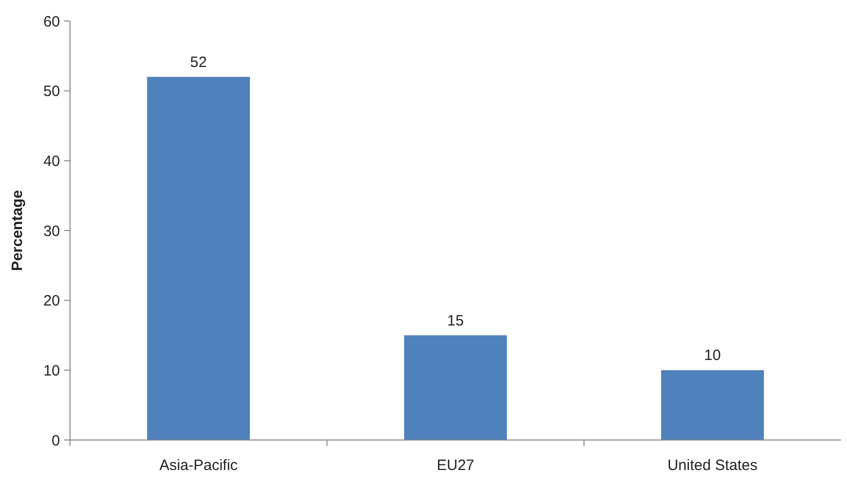 This screenshot has width=847, height=477. What do you see at coordinates (198, 465) in the screenshot?
I see `x-tick-label: Asia-Pacific` at bounding box center [198, 465].